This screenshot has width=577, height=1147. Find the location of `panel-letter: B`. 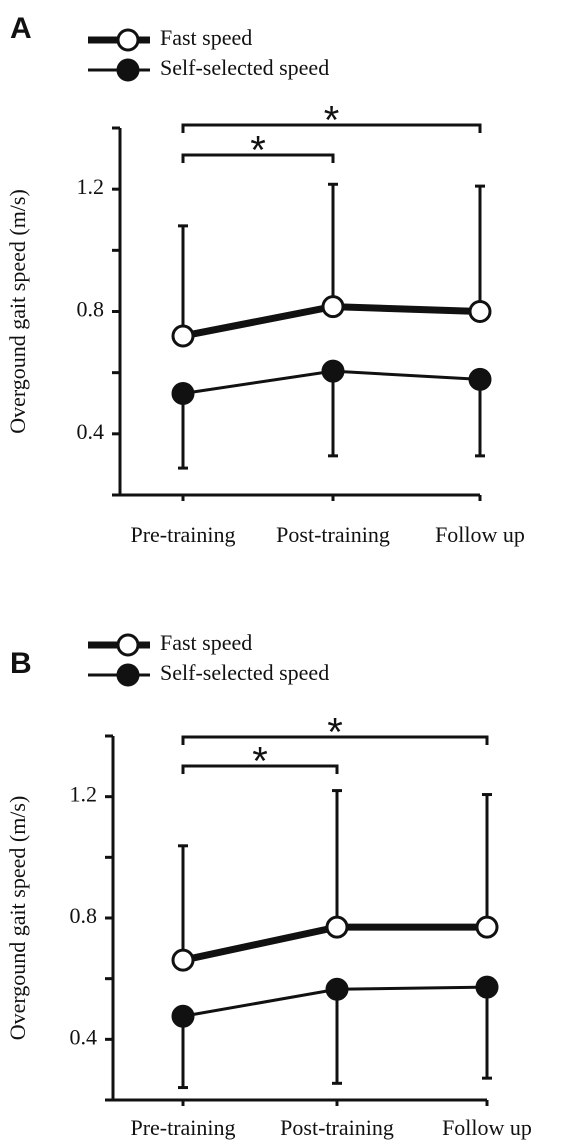

panel-letter: B is located at coordinates (21, 663).